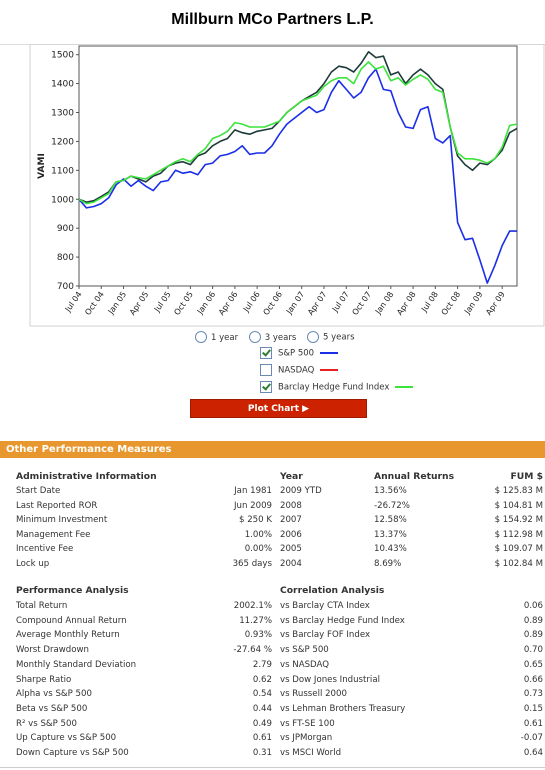 The height and width of the screenshot is (770, 545). What do you see at coordinates (390, 491) in the screenshot?
I see `annual-row-return: 13.56%` at bounding box center [390, 491].